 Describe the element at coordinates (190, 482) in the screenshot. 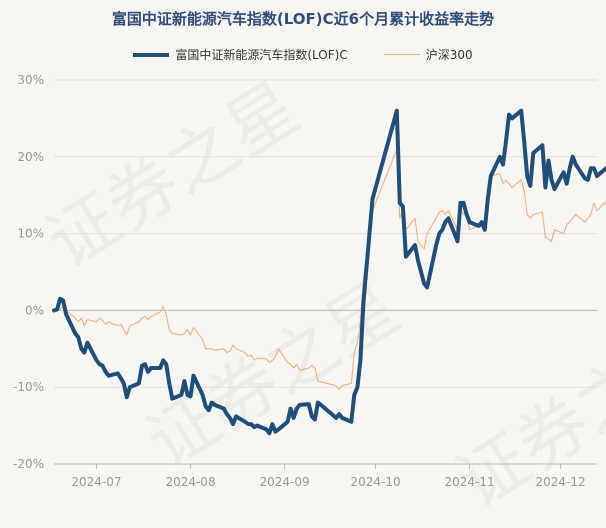

I see `x-tick-label: 2024-08` at that location.